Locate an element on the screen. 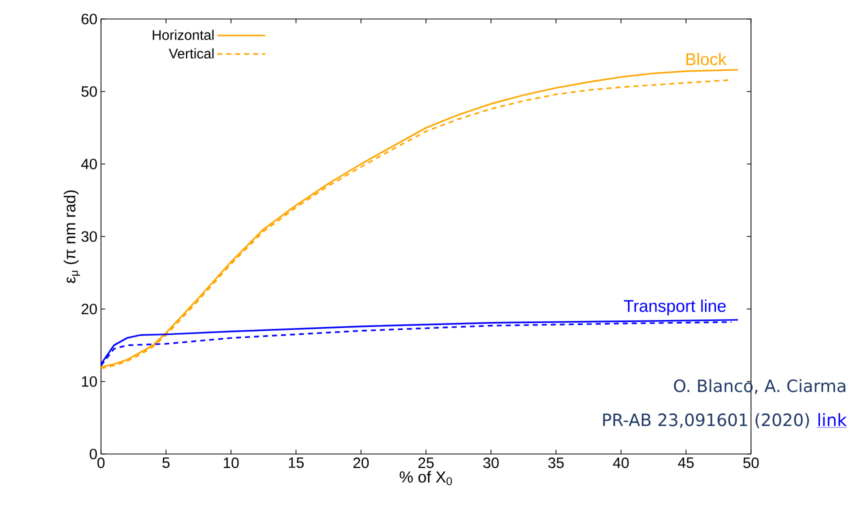 The width and height of the screenshot is (863, 522). y-tick-label: 0 is located at coordinates (93, 454).